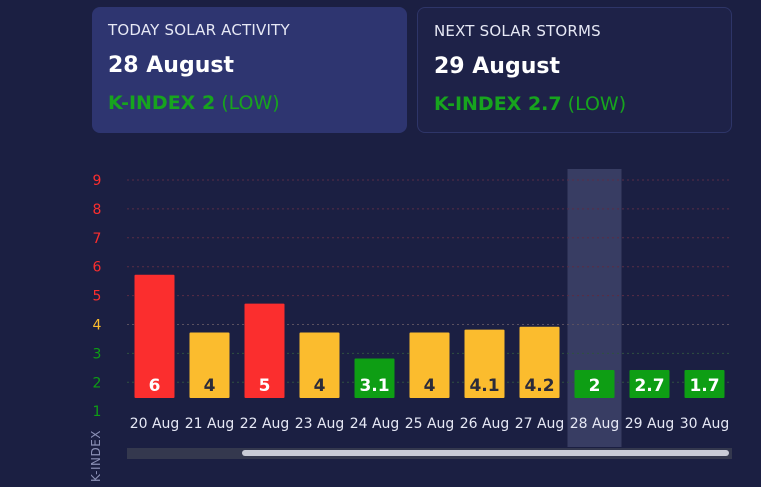  I want to click on highlighted-day-column, so click(594, 308).